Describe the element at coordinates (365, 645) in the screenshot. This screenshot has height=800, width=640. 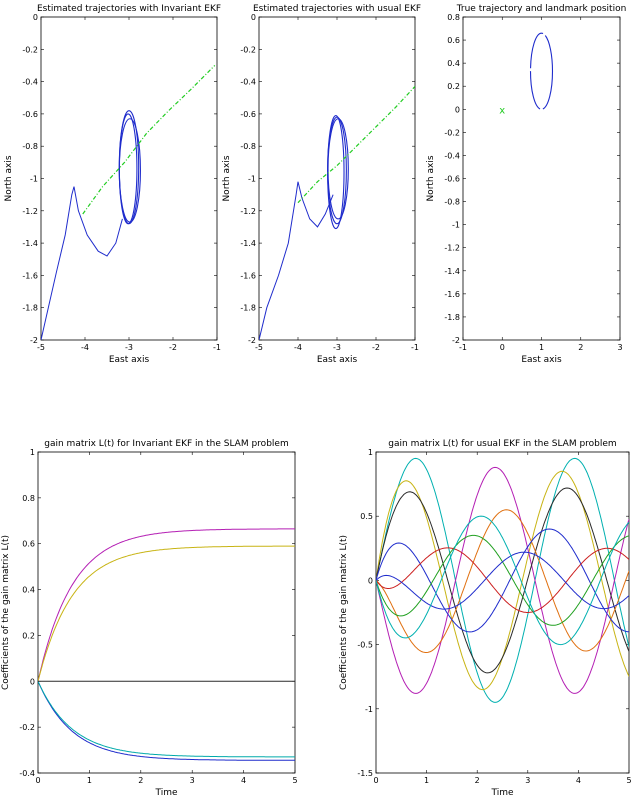
I see `y-tick-label: -0.5` at that location.